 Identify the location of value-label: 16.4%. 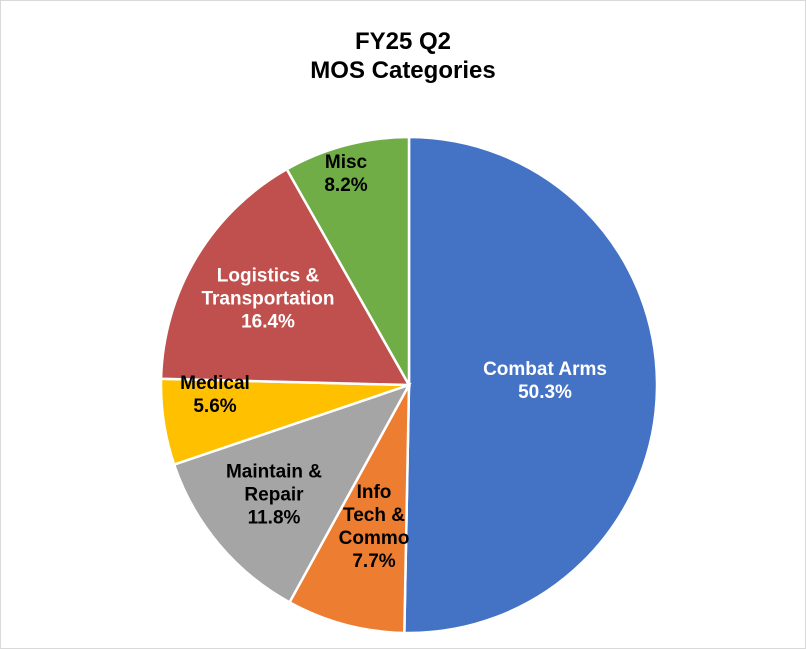
(268, 322).